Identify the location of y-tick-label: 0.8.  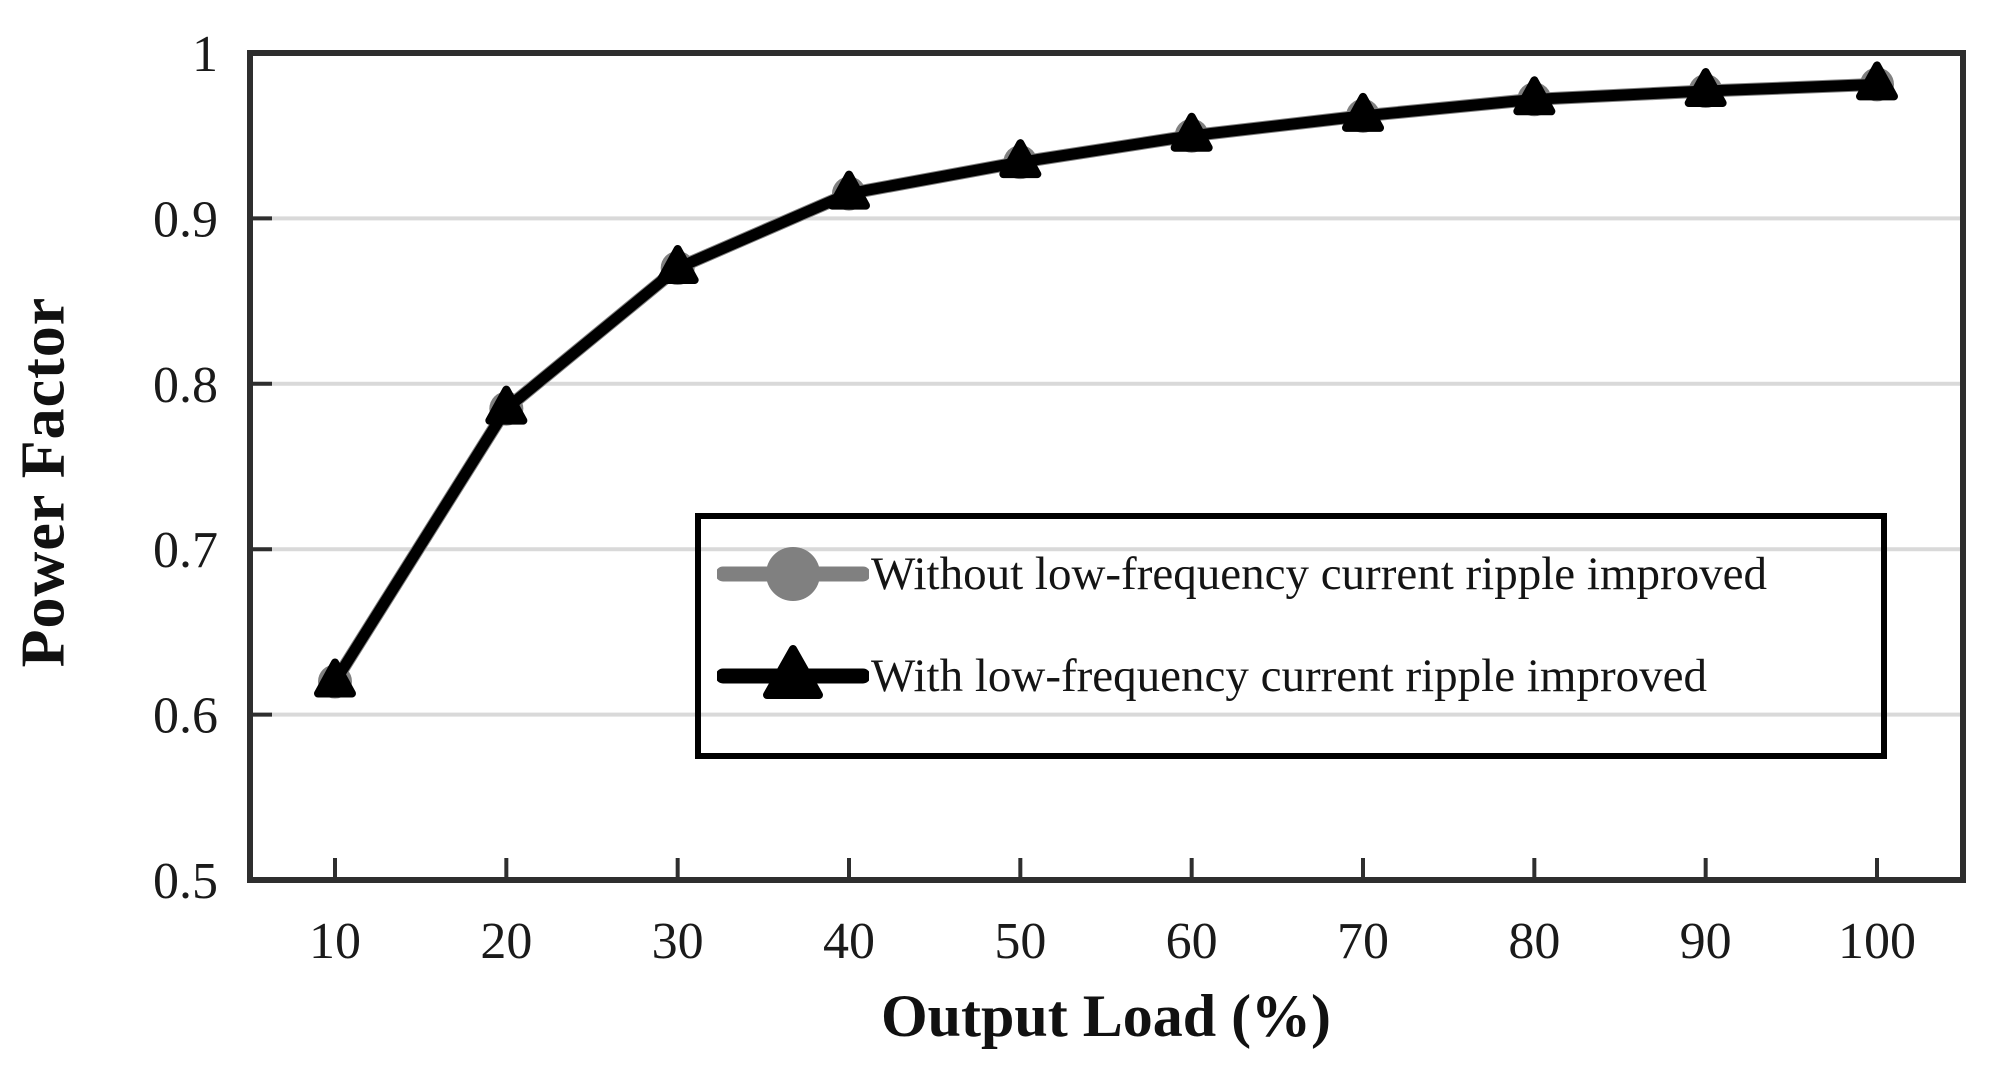
(185, 385).